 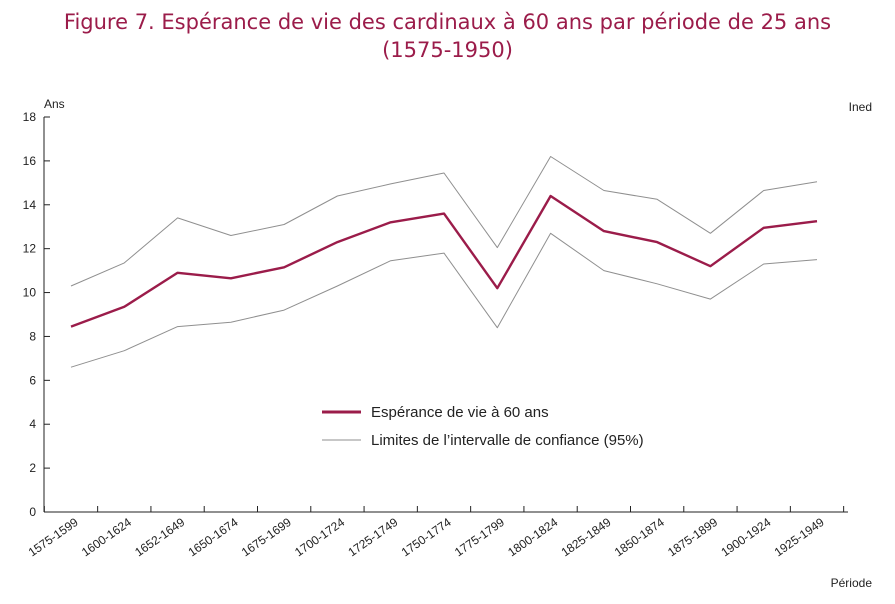 I want to click on x-tick-label: 1600-1624, so click(x=106, y=537).